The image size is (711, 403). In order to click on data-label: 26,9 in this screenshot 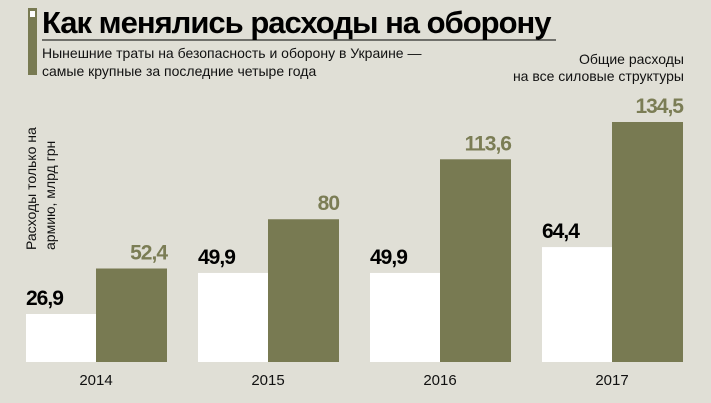, I will do `click(44, 298)`.